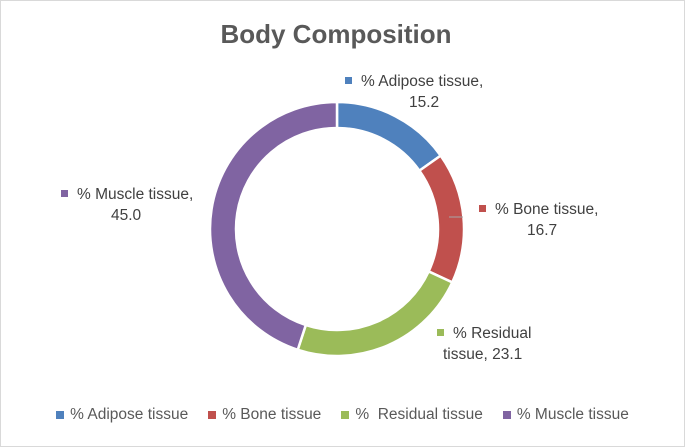  I want to click on data-label-bone-name: % Bone tissue,, so click(547, 209).